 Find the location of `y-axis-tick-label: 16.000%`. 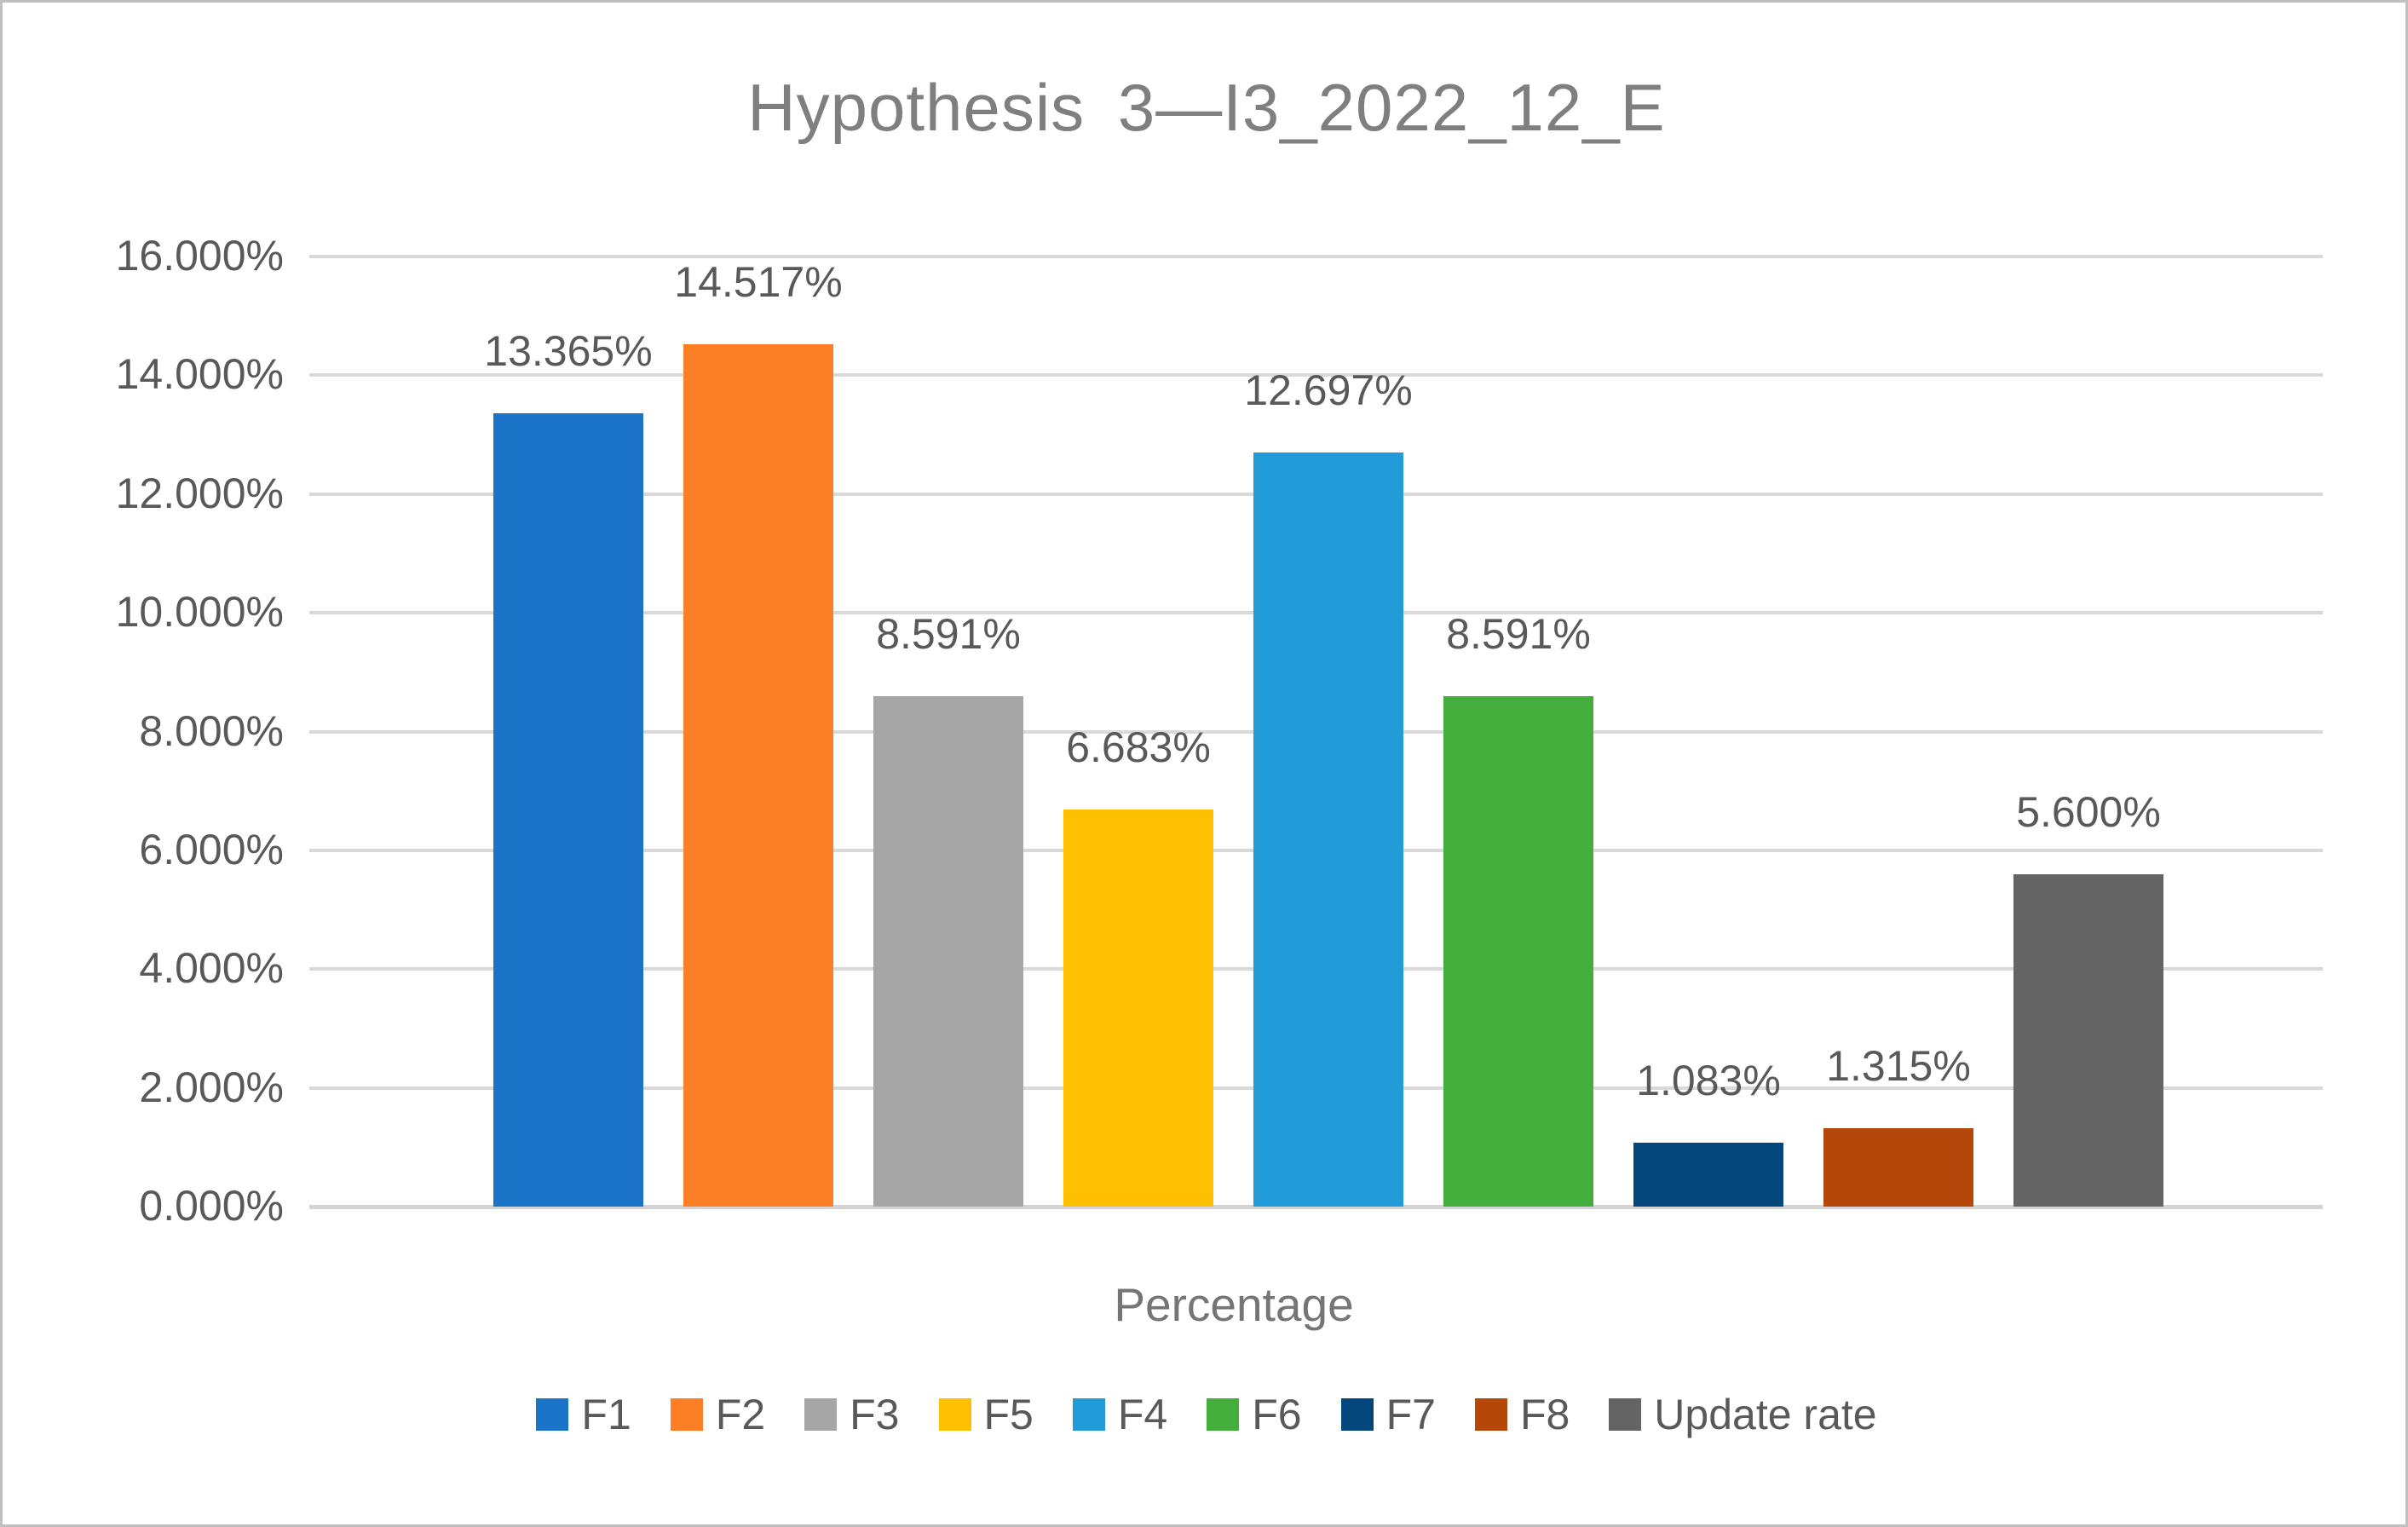

y-axis-tick-label: 16.000% is located at coordinates (199, 255).